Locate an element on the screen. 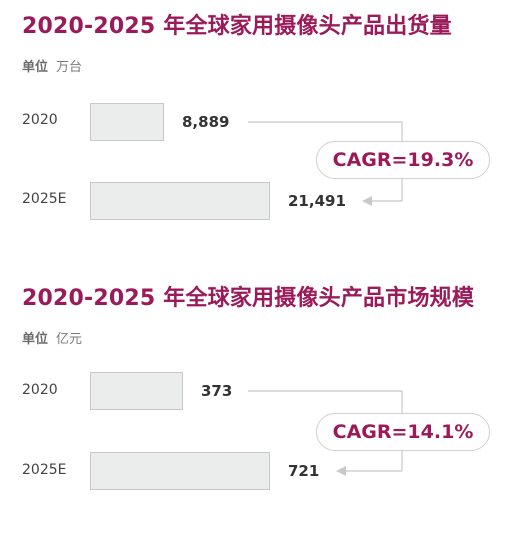  cagr-badge: CAGR=19.3% is located at coordinates (403, 160).